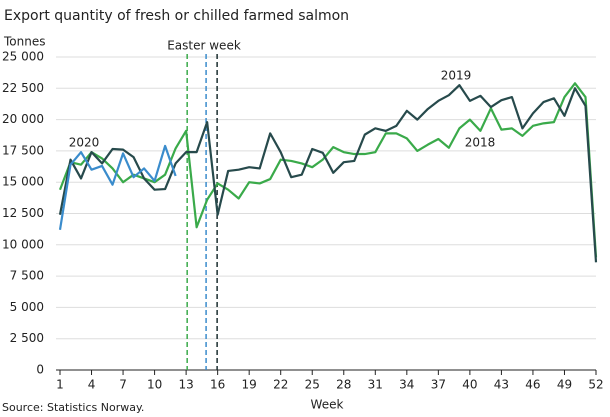 This screenshot has height=417, width=610. Describe the element at coordinates (312, 385) in the screenshot. I see `x-tick-label: 25` at that location.